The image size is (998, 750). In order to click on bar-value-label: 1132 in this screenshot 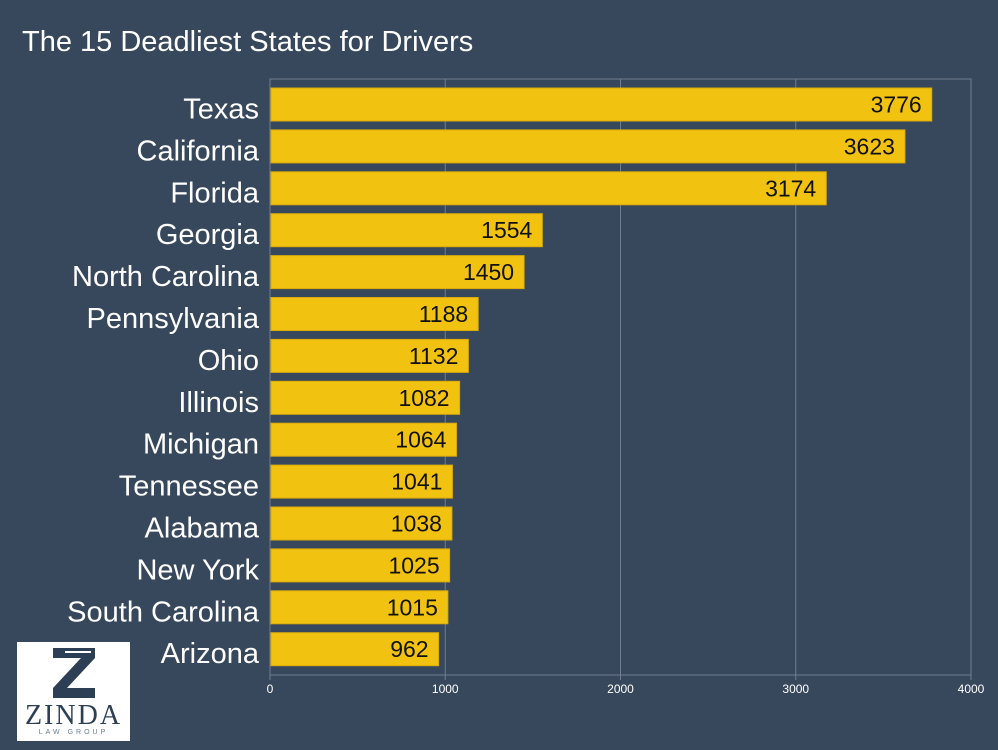, I will do `click(433, 356)`.